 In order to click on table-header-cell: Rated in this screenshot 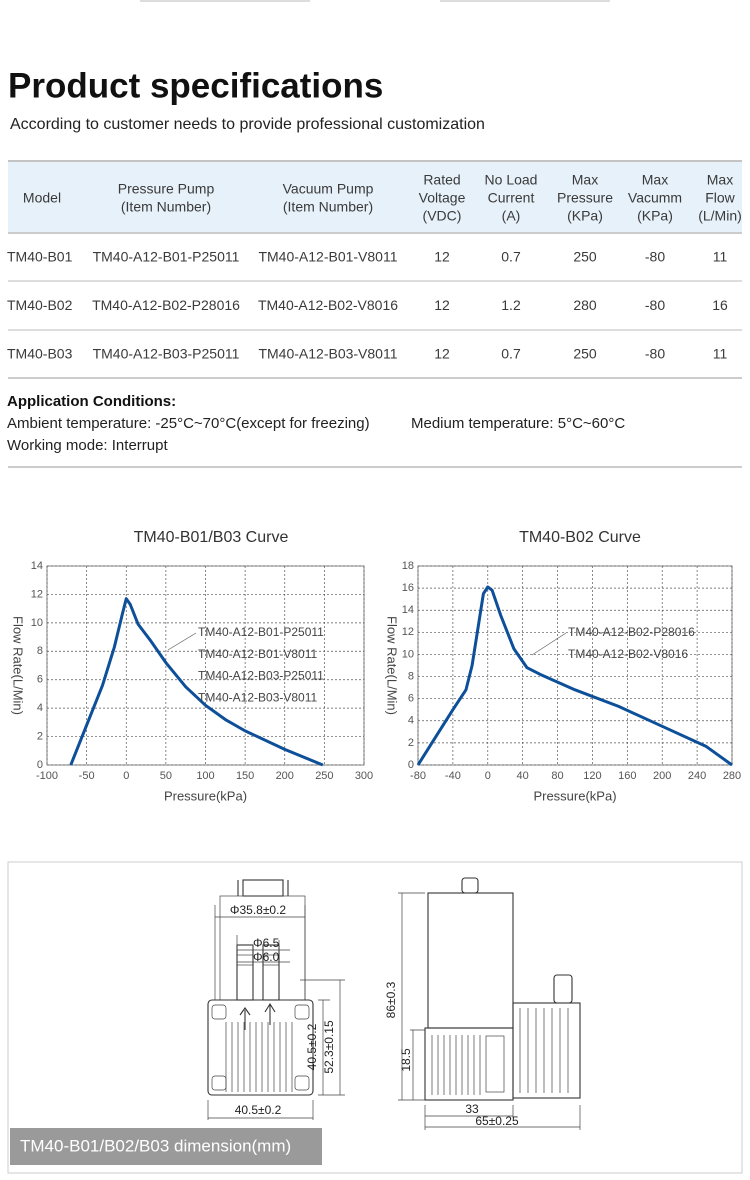, I will do `click(441, 180)`.